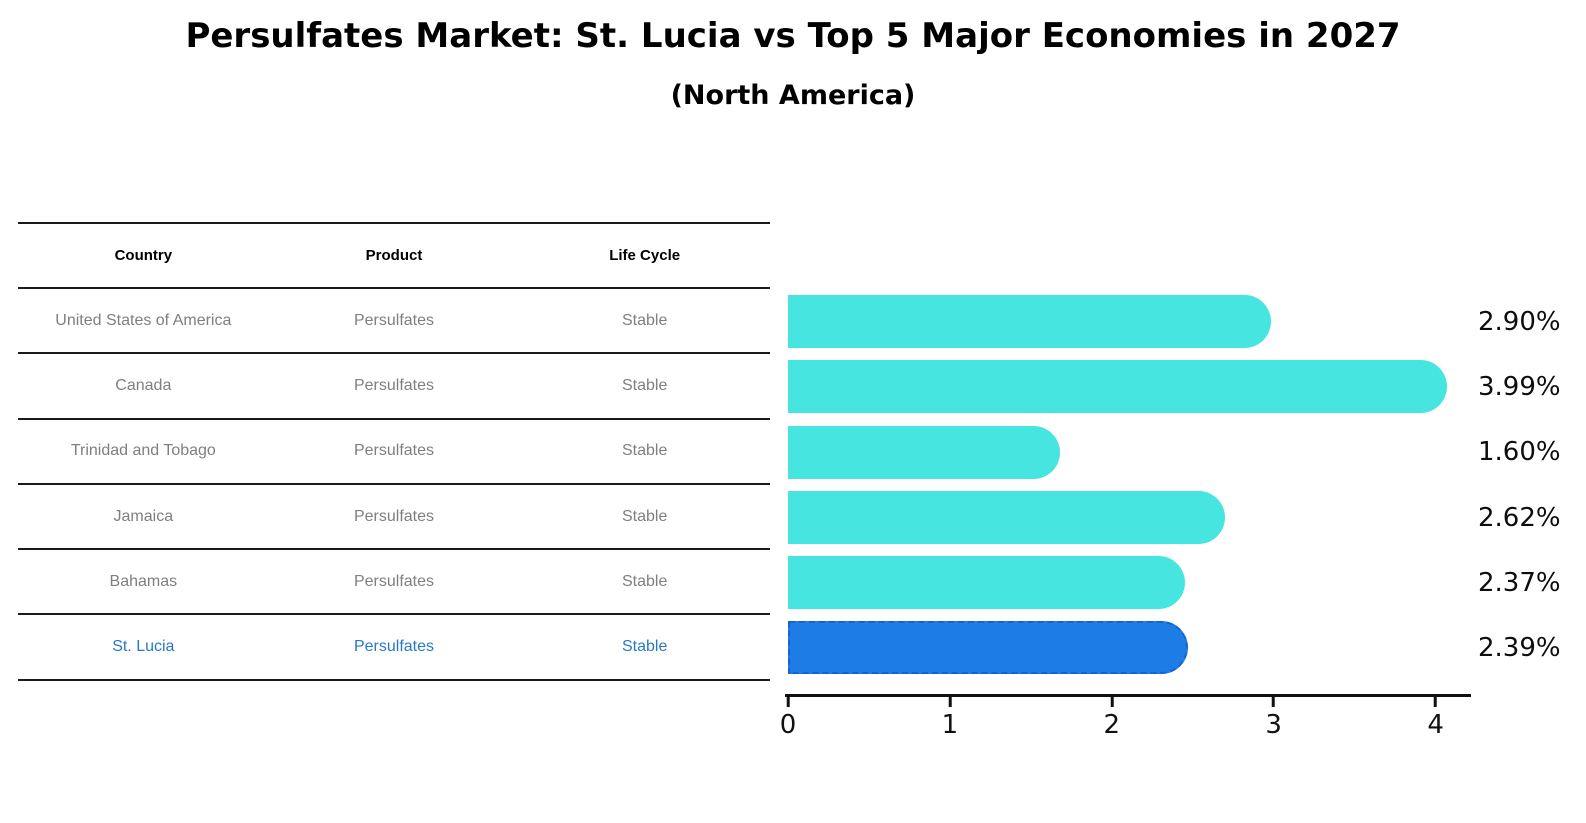 Image resolution: width=1586 pixels, height=823 pixels. I want to click on bar-row: 3.99%, so click(1174, 386).